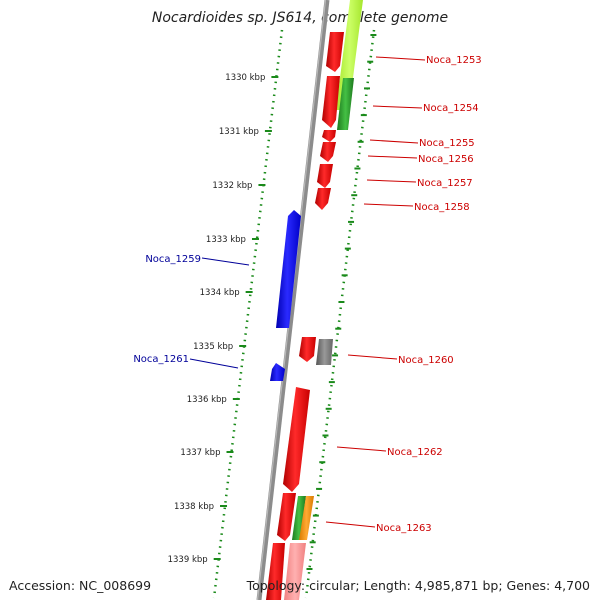 This screenshot has width=600, height=600. What do you see at coordinates (275, 571) in the screenshot?
I see `cds-next-gene` at bounding box center [275, 571].